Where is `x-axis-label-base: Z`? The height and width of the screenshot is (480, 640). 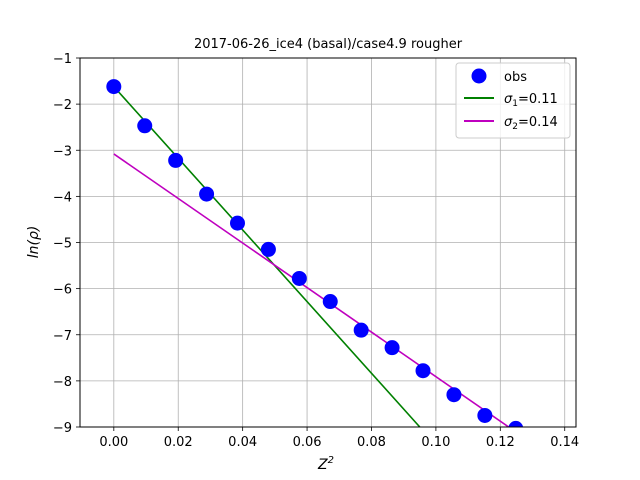
x-axis-label-base: Z is located at coordinates (322, 465).